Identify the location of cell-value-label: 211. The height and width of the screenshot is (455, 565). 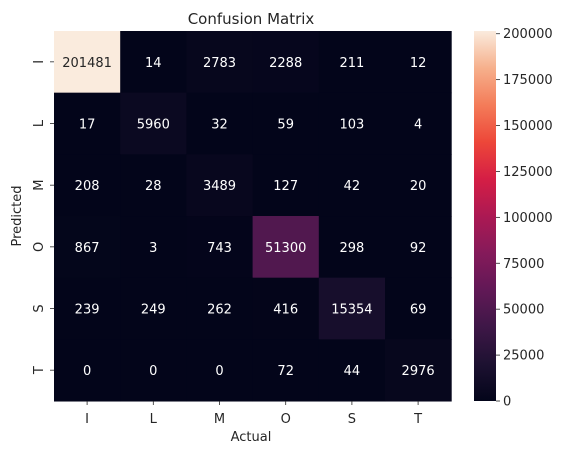
(351, 63).